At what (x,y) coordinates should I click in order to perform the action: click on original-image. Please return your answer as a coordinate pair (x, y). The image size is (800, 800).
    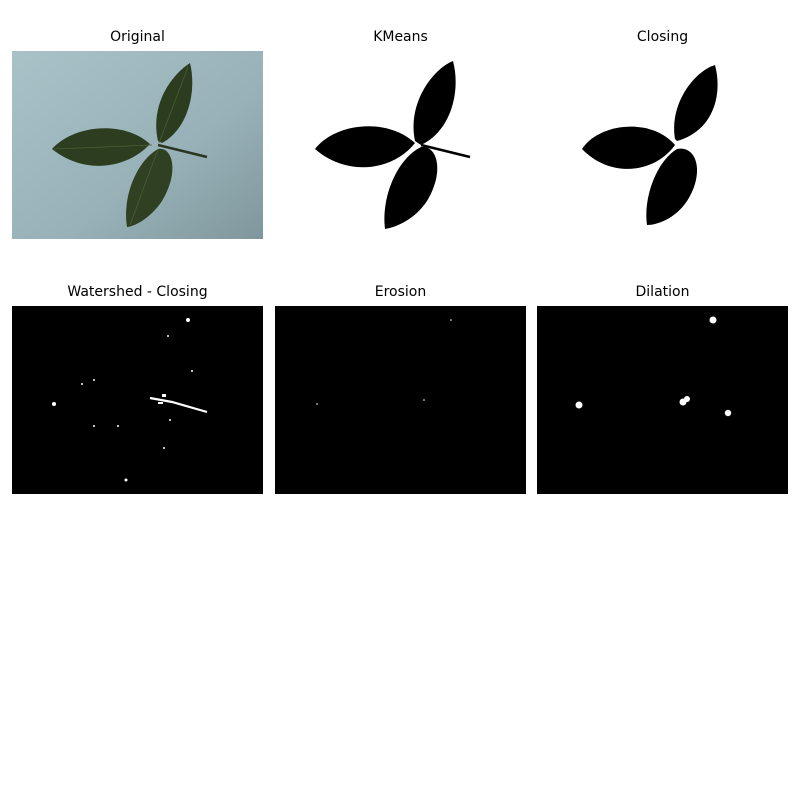
    Looking at the image, I should click on (137, 145).